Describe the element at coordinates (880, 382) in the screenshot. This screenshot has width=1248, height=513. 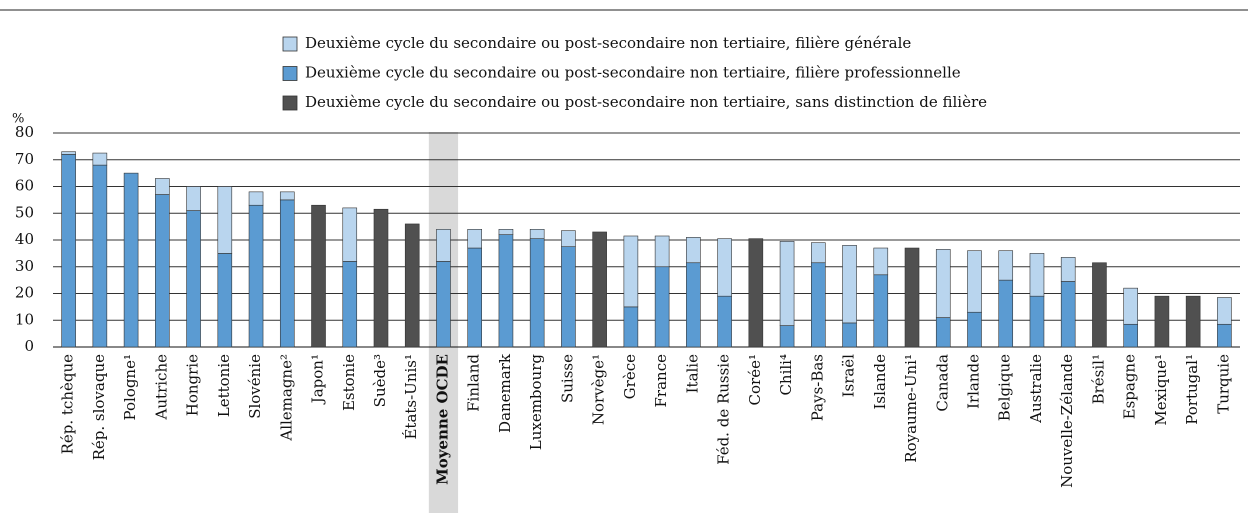
I see `x-tick-label: Islande` at that location.